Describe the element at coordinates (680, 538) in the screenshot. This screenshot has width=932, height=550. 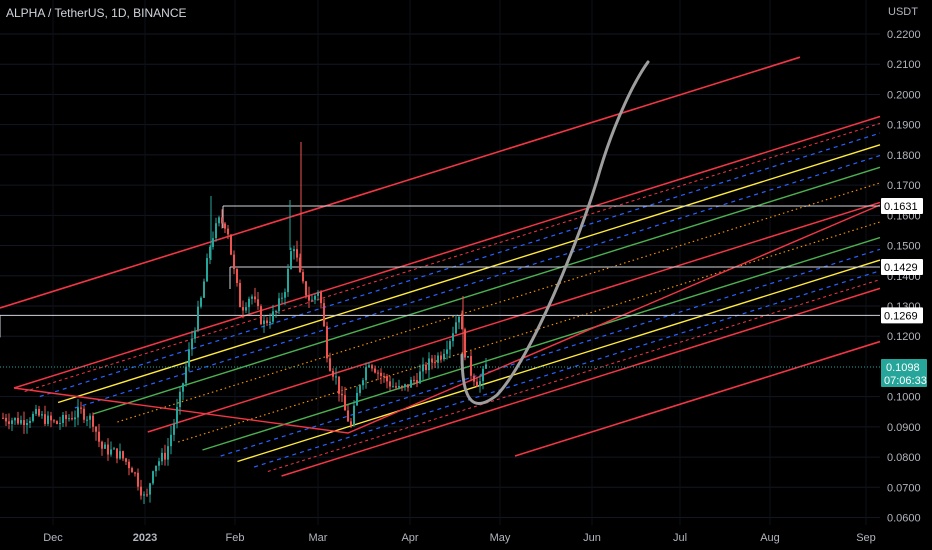
I see `time-tick: Jul` at that location.